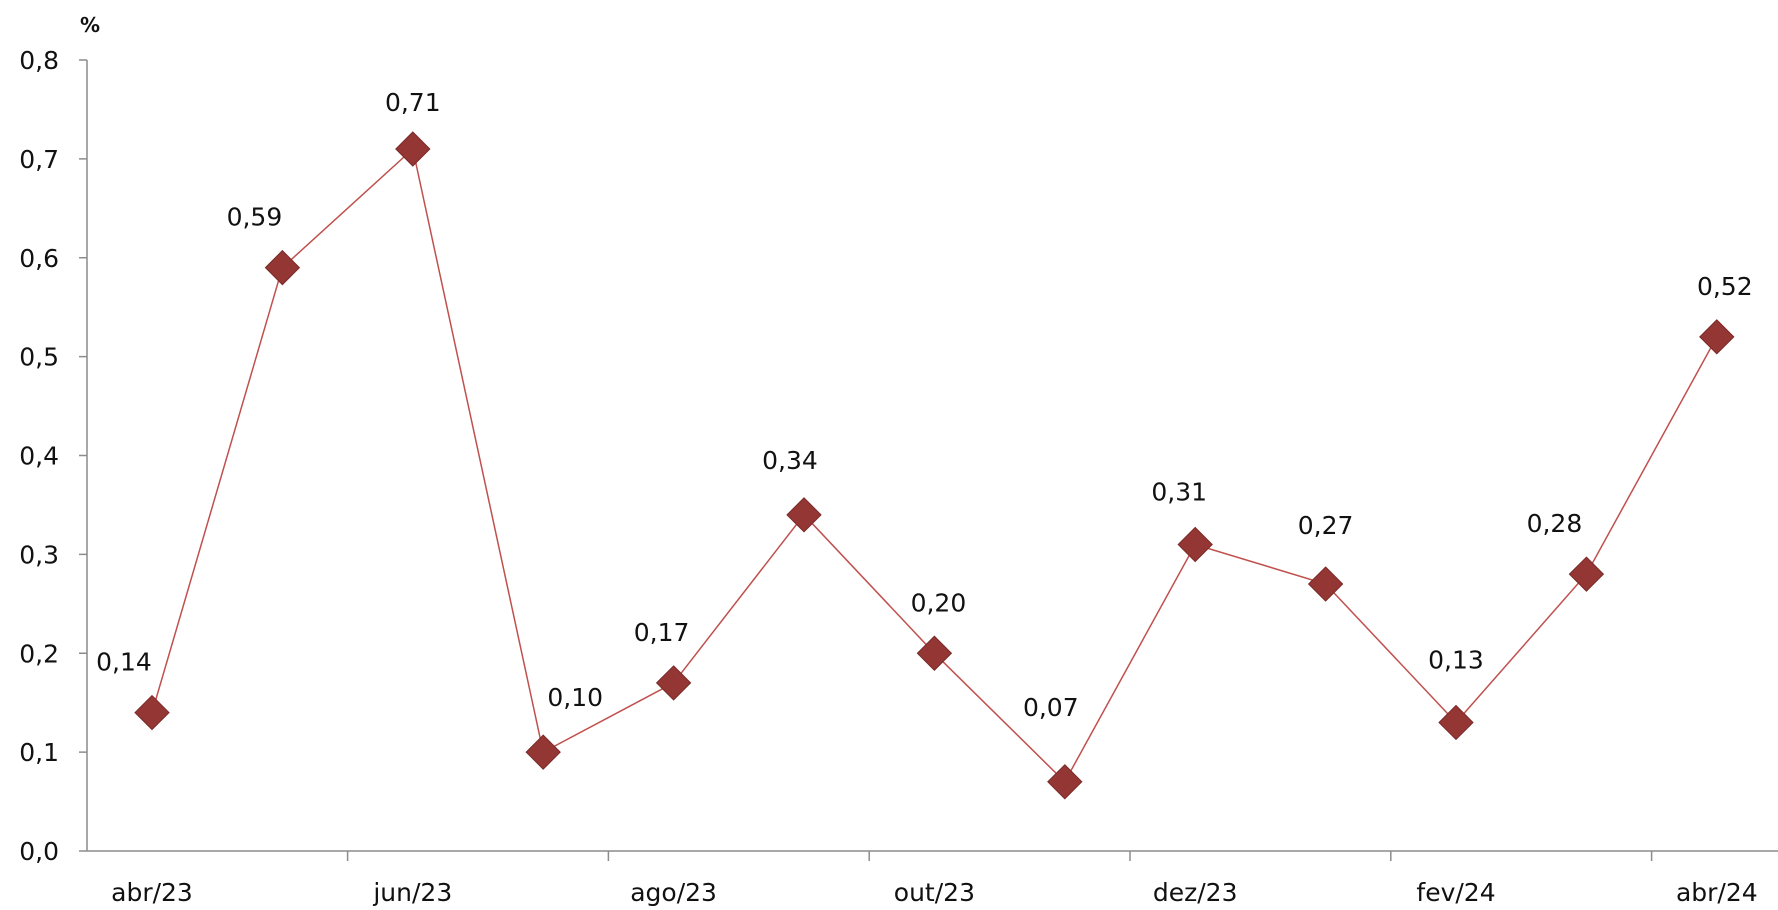  I want to click on x-tick-label: ago/23, so click(673, 892).